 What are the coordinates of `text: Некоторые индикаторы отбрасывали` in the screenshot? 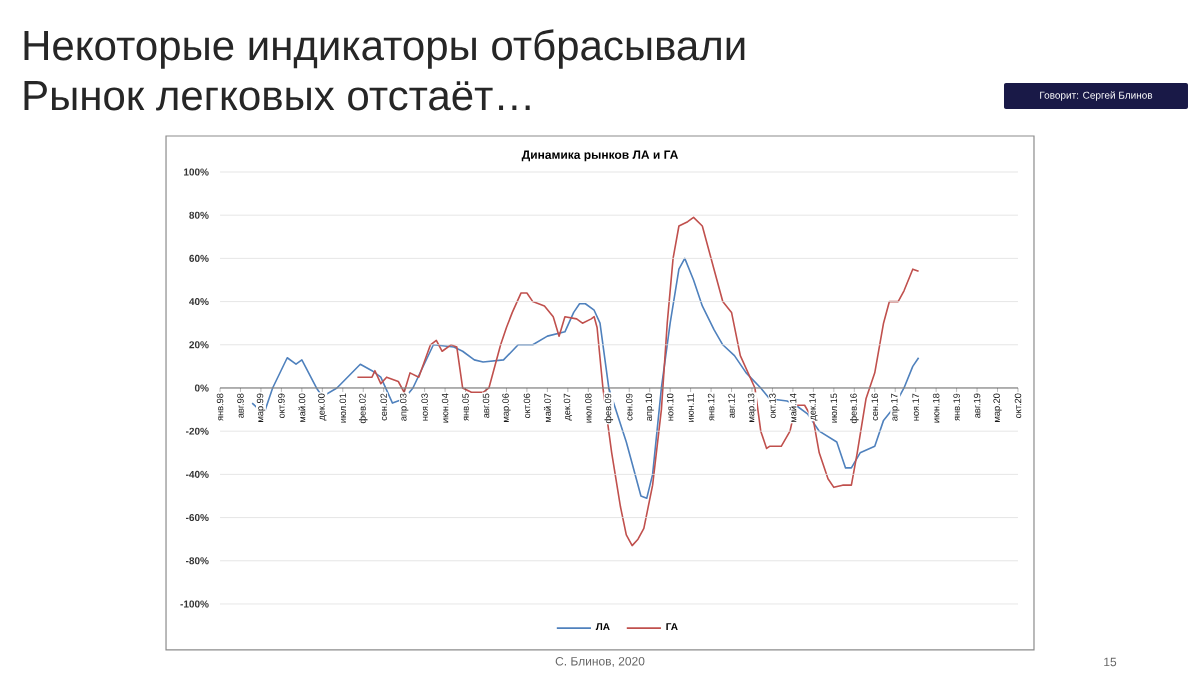 It's located at (384, 49).